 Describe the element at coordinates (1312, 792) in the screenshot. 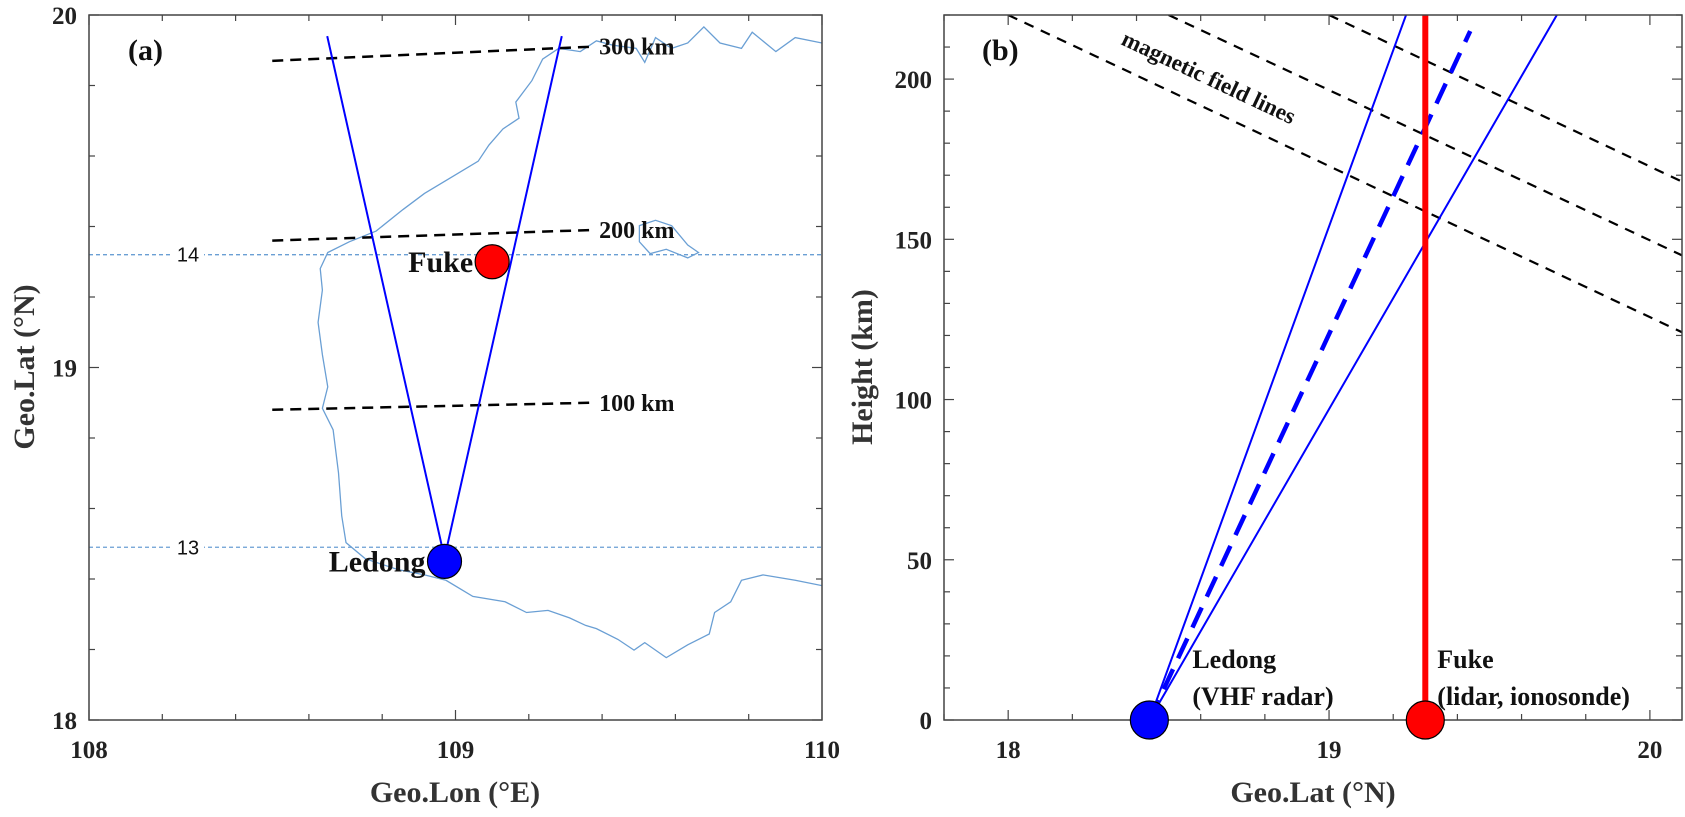

I see `x-axis-label-b: Geo.Lat (°N)` at that location.